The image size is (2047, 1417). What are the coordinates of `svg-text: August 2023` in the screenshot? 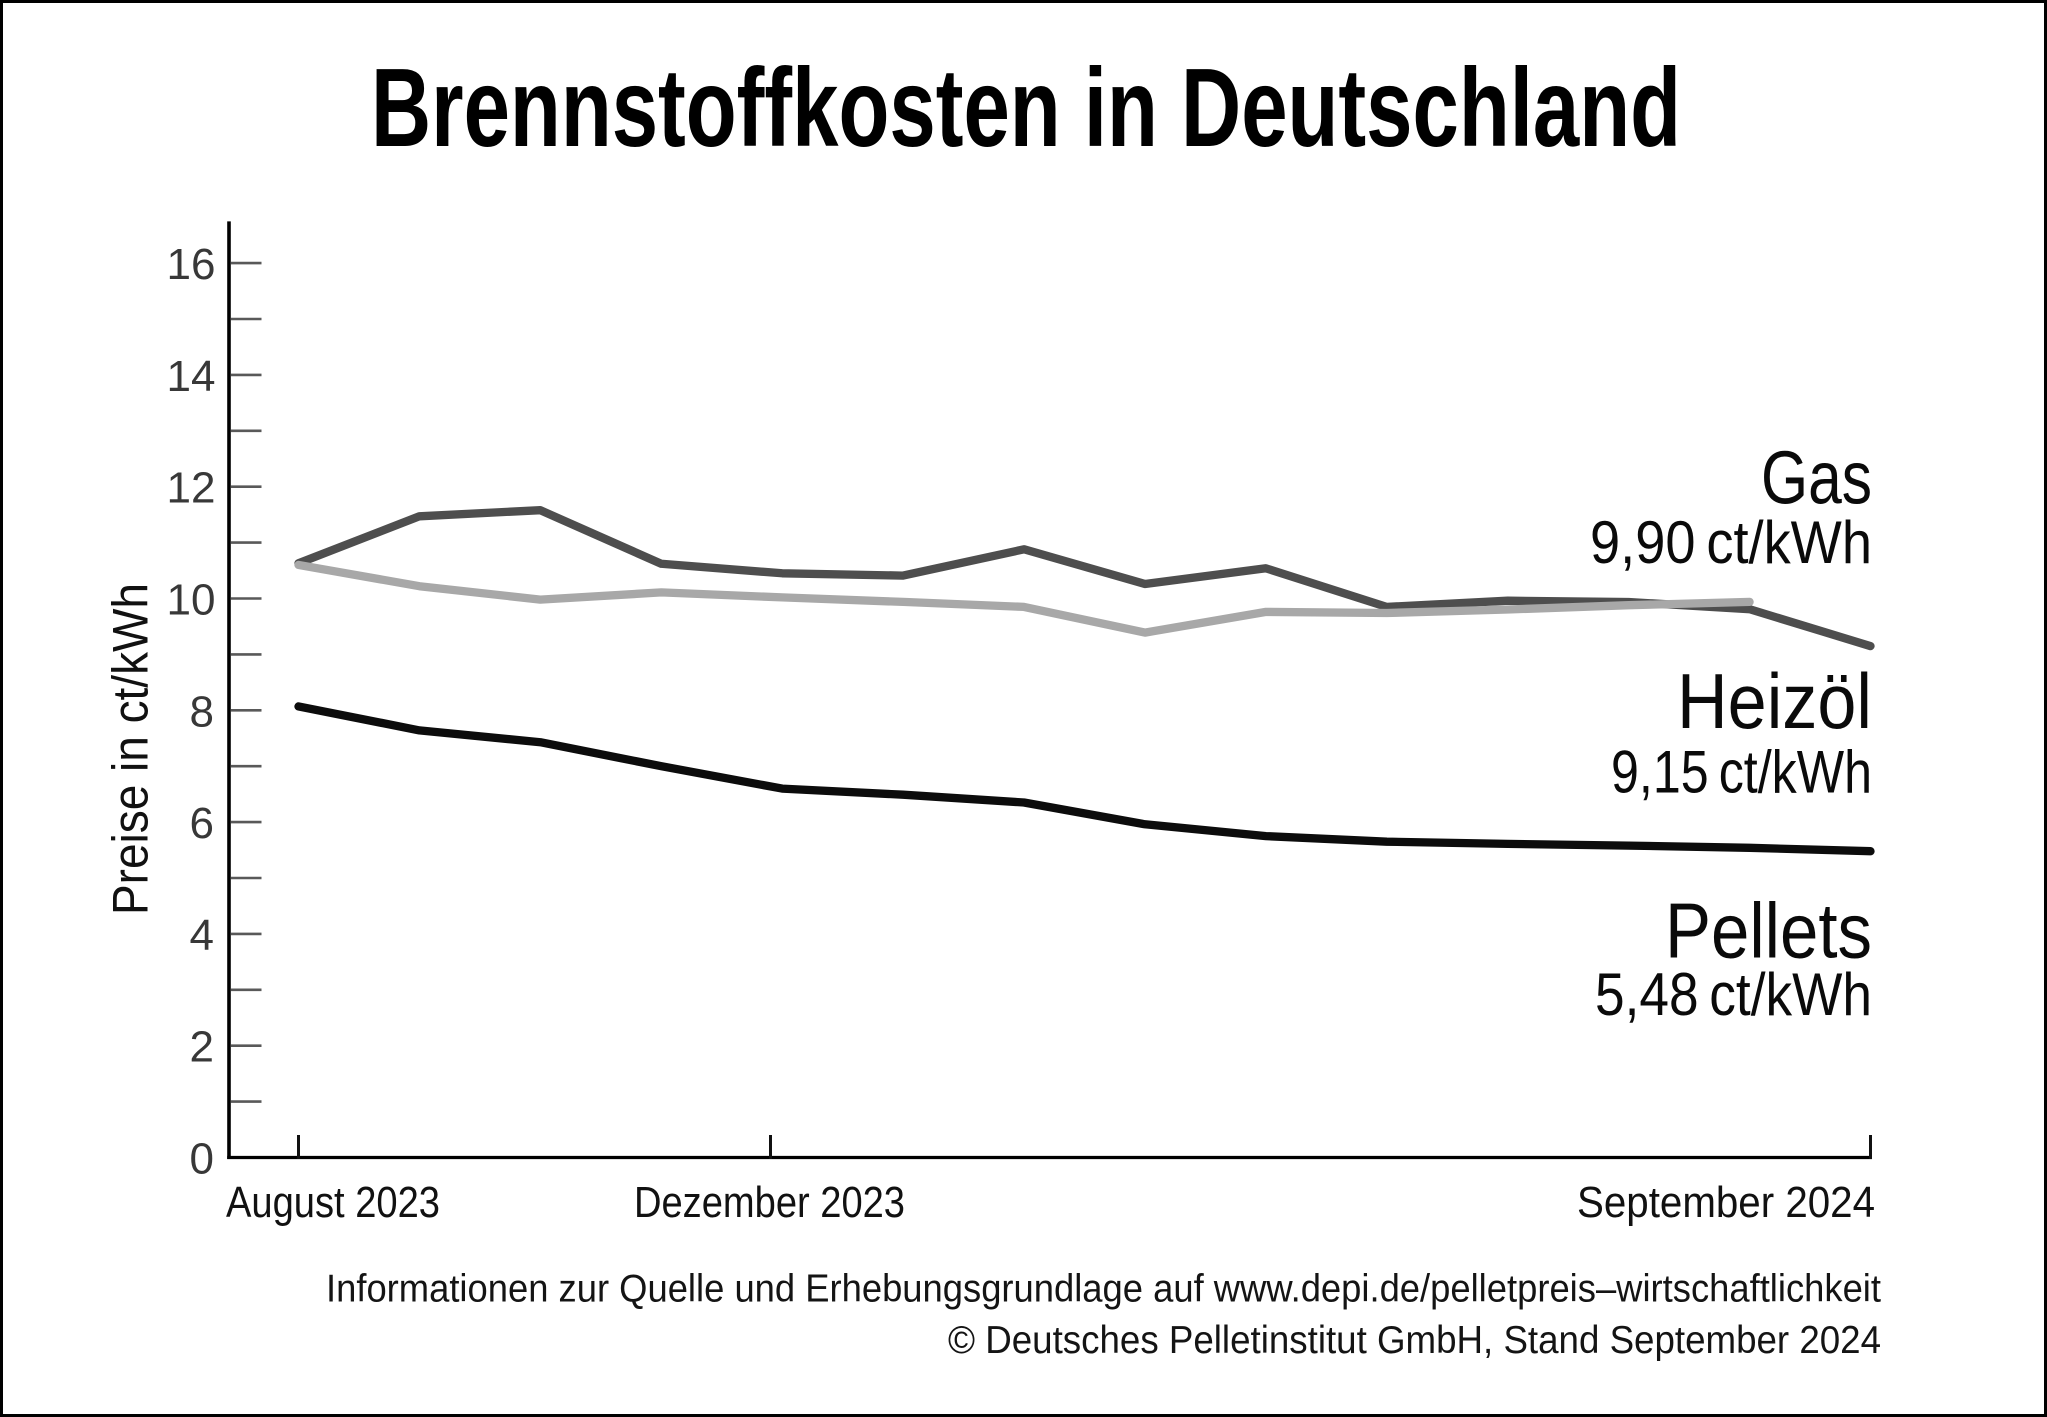 It's located at (333, 1202).